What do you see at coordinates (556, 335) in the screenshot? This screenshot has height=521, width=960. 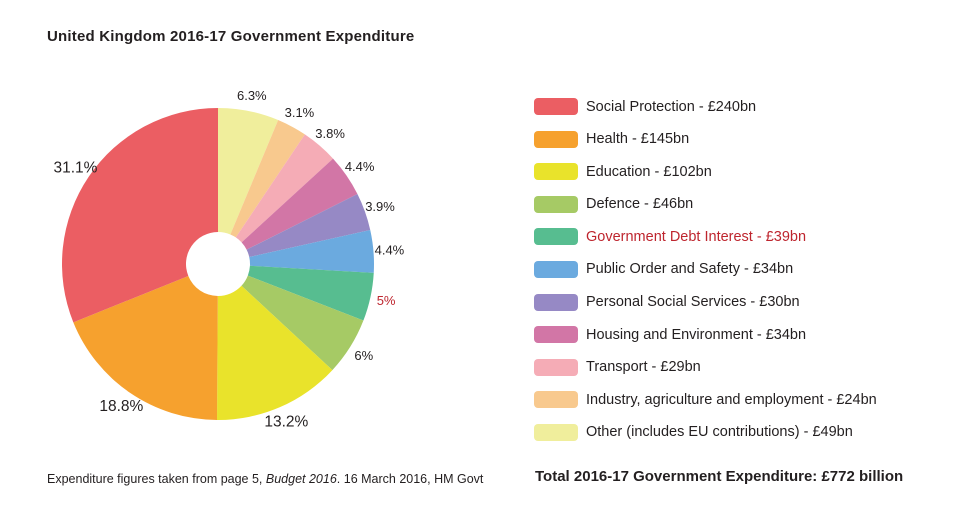 I see `legend-swatch-housing-and-environment` at bounding box center [556, 335].